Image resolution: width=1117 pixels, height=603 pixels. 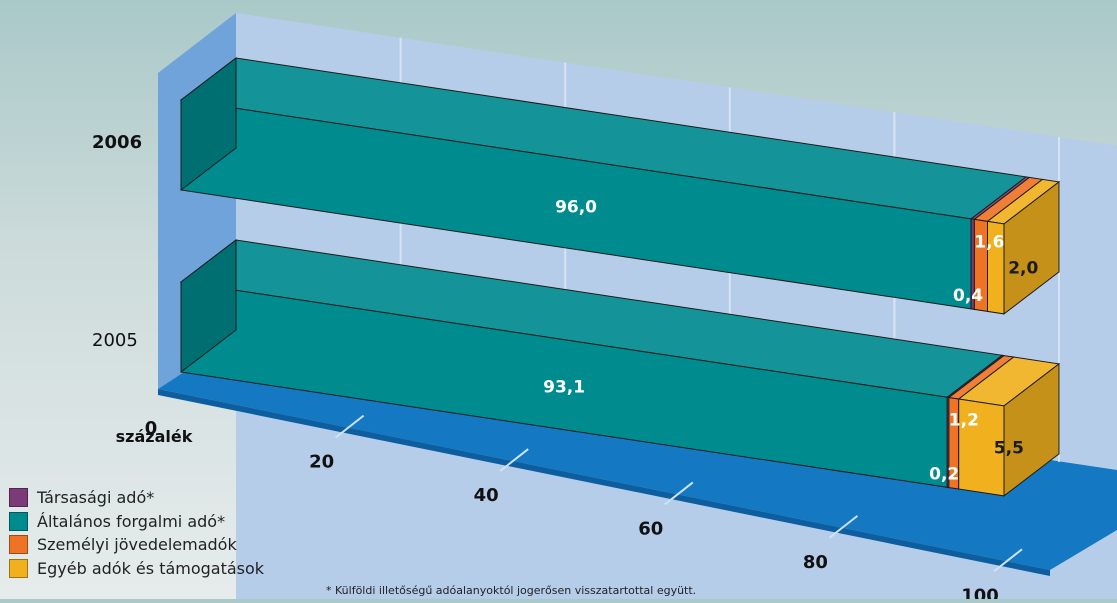 I want to click on legend-label: Személyi jövedelemadók, so click(x=137, y=545).